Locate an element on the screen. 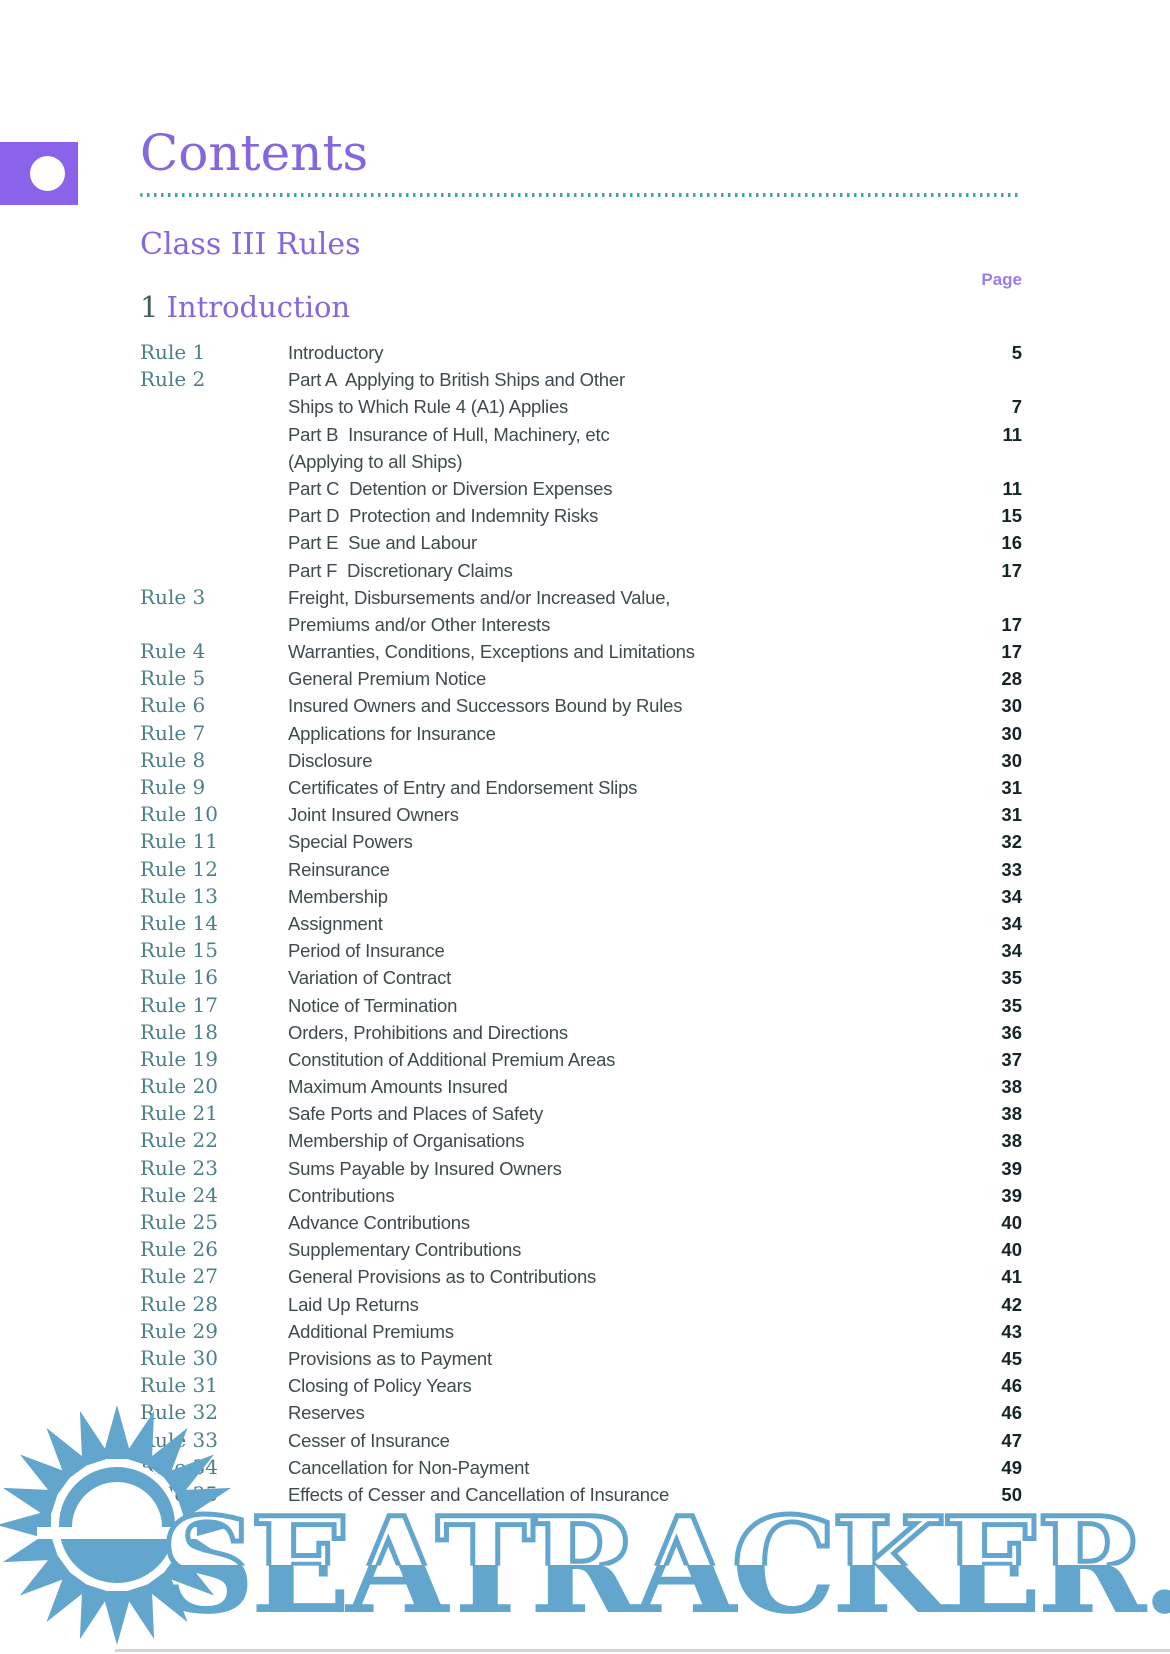  rule-label: Rule 11 is located at coordinates (179, 841).